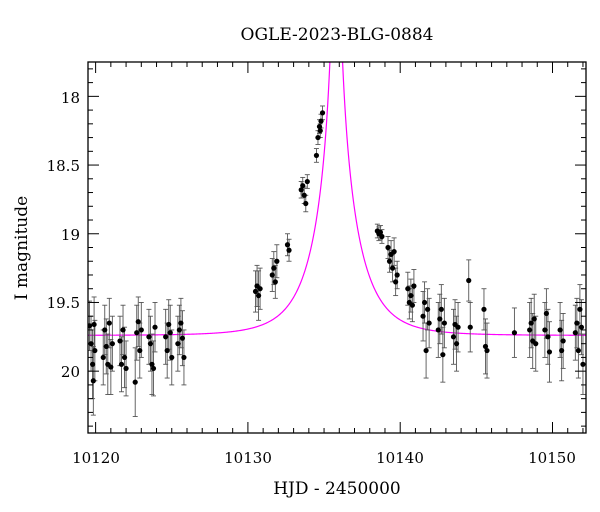 This screenshot has height=512, width=600. What do you see at coordinates (63, 166) in the screenshot?
I see `y-tick-label-18-5: 18.5` at bounding box center [63, 166].